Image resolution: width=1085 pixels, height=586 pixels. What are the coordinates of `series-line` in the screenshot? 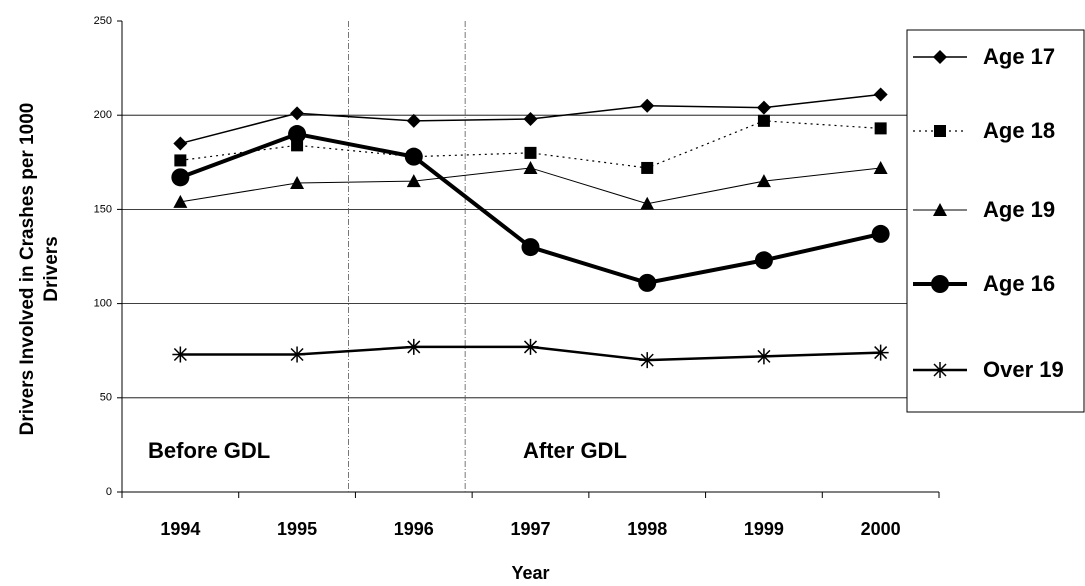 It's located at (530, 144).